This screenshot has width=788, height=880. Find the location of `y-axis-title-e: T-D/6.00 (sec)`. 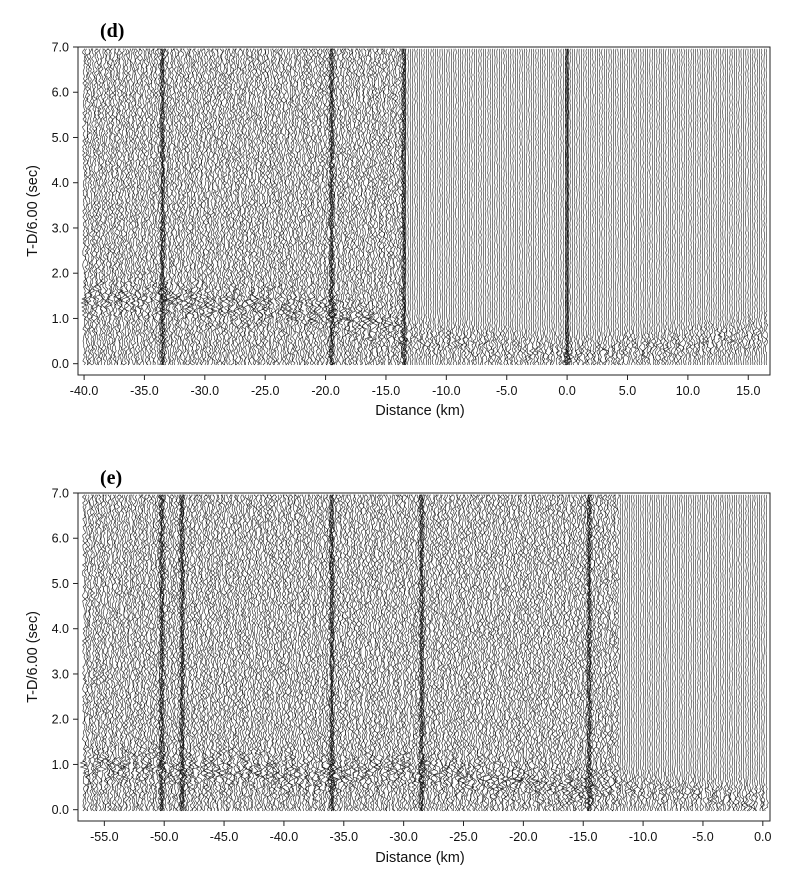

y-axis-title-e: T-D/6.00 (sec) is located at coordinates (33, 657).